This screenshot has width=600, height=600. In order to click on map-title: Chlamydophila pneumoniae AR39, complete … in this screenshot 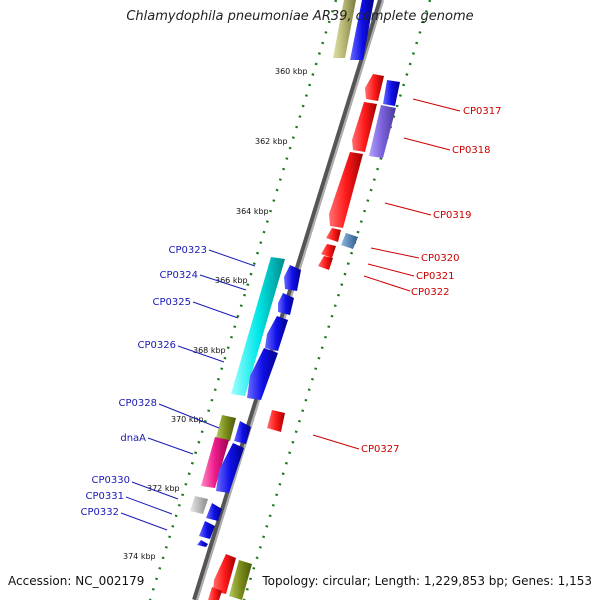, I will do `click(300, 16)`.